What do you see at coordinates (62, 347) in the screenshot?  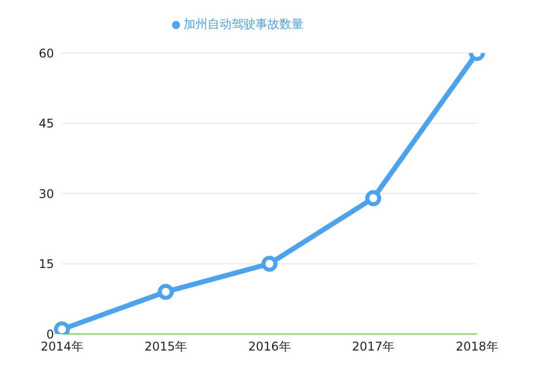 I see `x-tick-label: 2014年` at bounding box center [62, 347].